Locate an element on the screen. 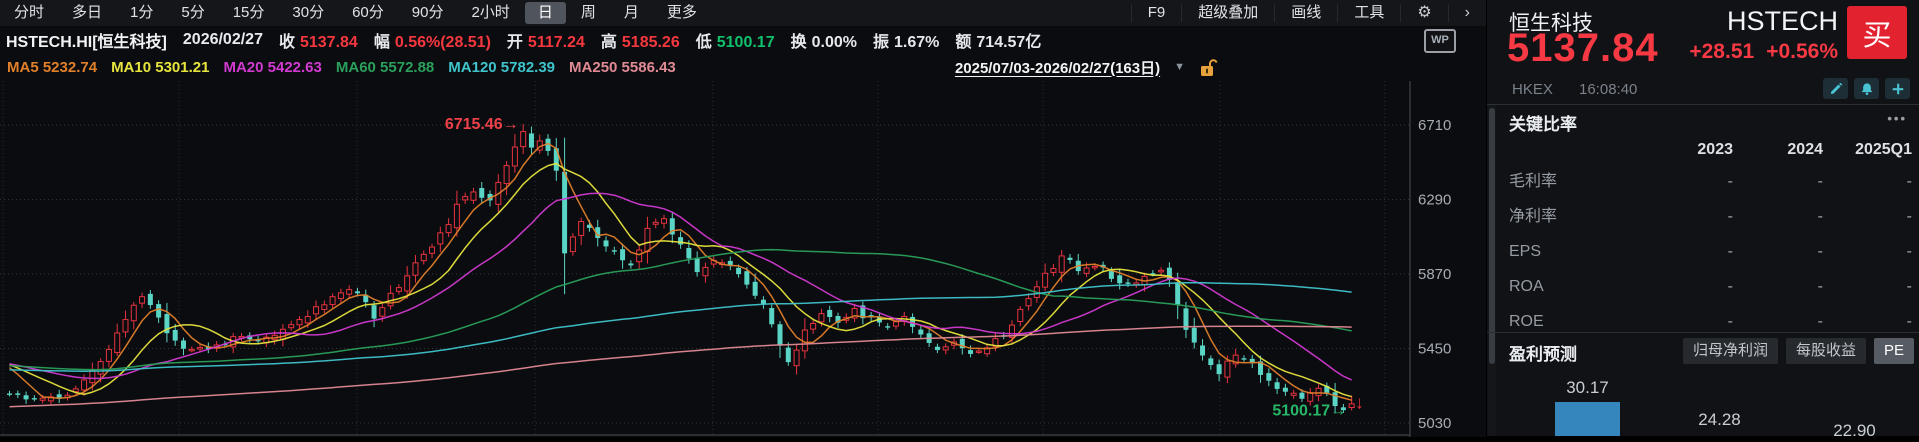 The height and width of the screenshot is (442, 1919). forecast-tab-每股收益: 每股收益 is located at coordinates (1825, 351).